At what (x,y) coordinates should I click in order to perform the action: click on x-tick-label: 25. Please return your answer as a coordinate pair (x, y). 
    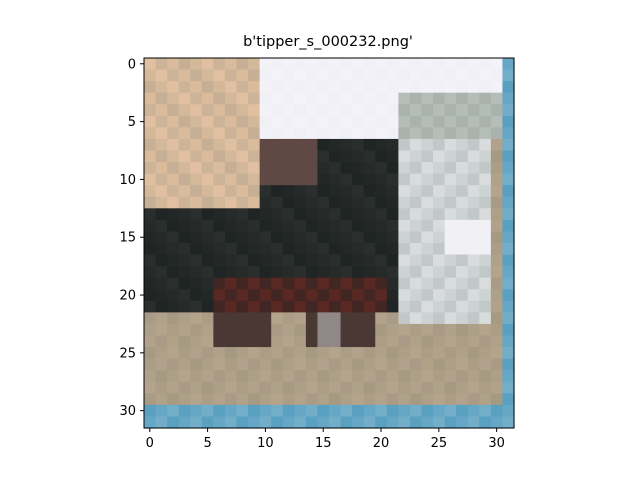
    Looking at the image, I should click on (439, 443).